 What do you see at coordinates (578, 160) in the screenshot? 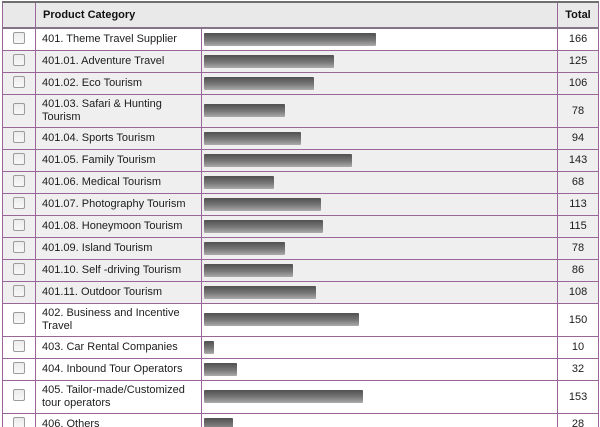
I see `total-value: 143` at bounding box center [578, 160].